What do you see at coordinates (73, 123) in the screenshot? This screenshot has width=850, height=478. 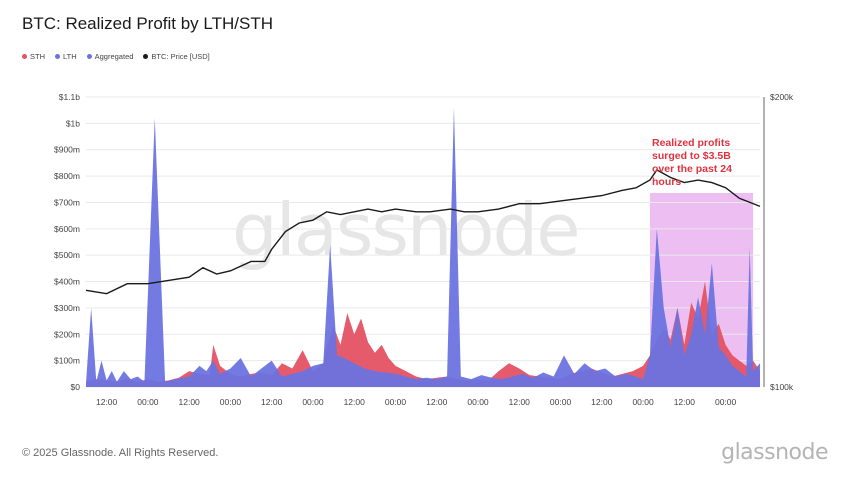 I see `y-tick-label: $1b` at bounding box center [73, 123].